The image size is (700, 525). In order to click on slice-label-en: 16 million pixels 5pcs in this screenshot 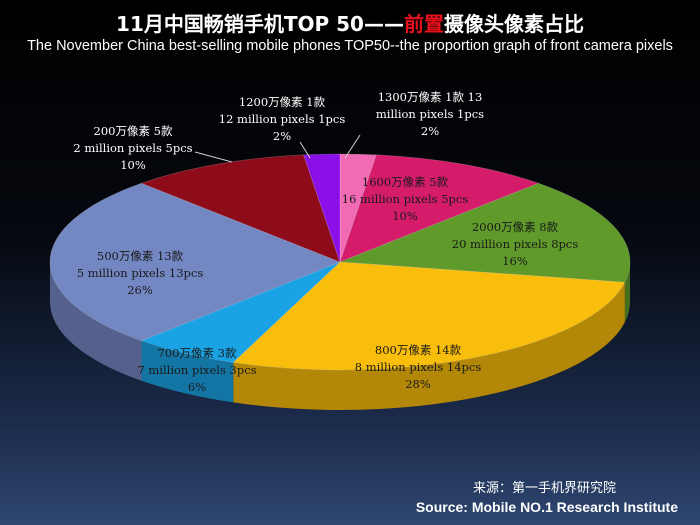, I will do `click(405, 199)`.